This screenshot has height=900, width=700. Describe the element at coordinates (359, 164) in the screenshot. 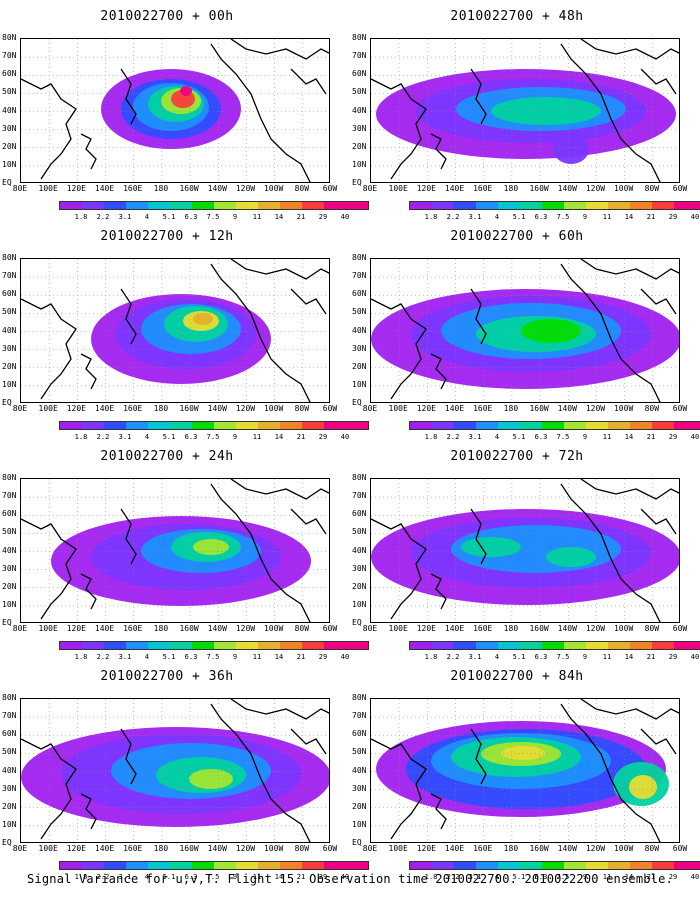

I see `latitude-label: 10N` at that location.